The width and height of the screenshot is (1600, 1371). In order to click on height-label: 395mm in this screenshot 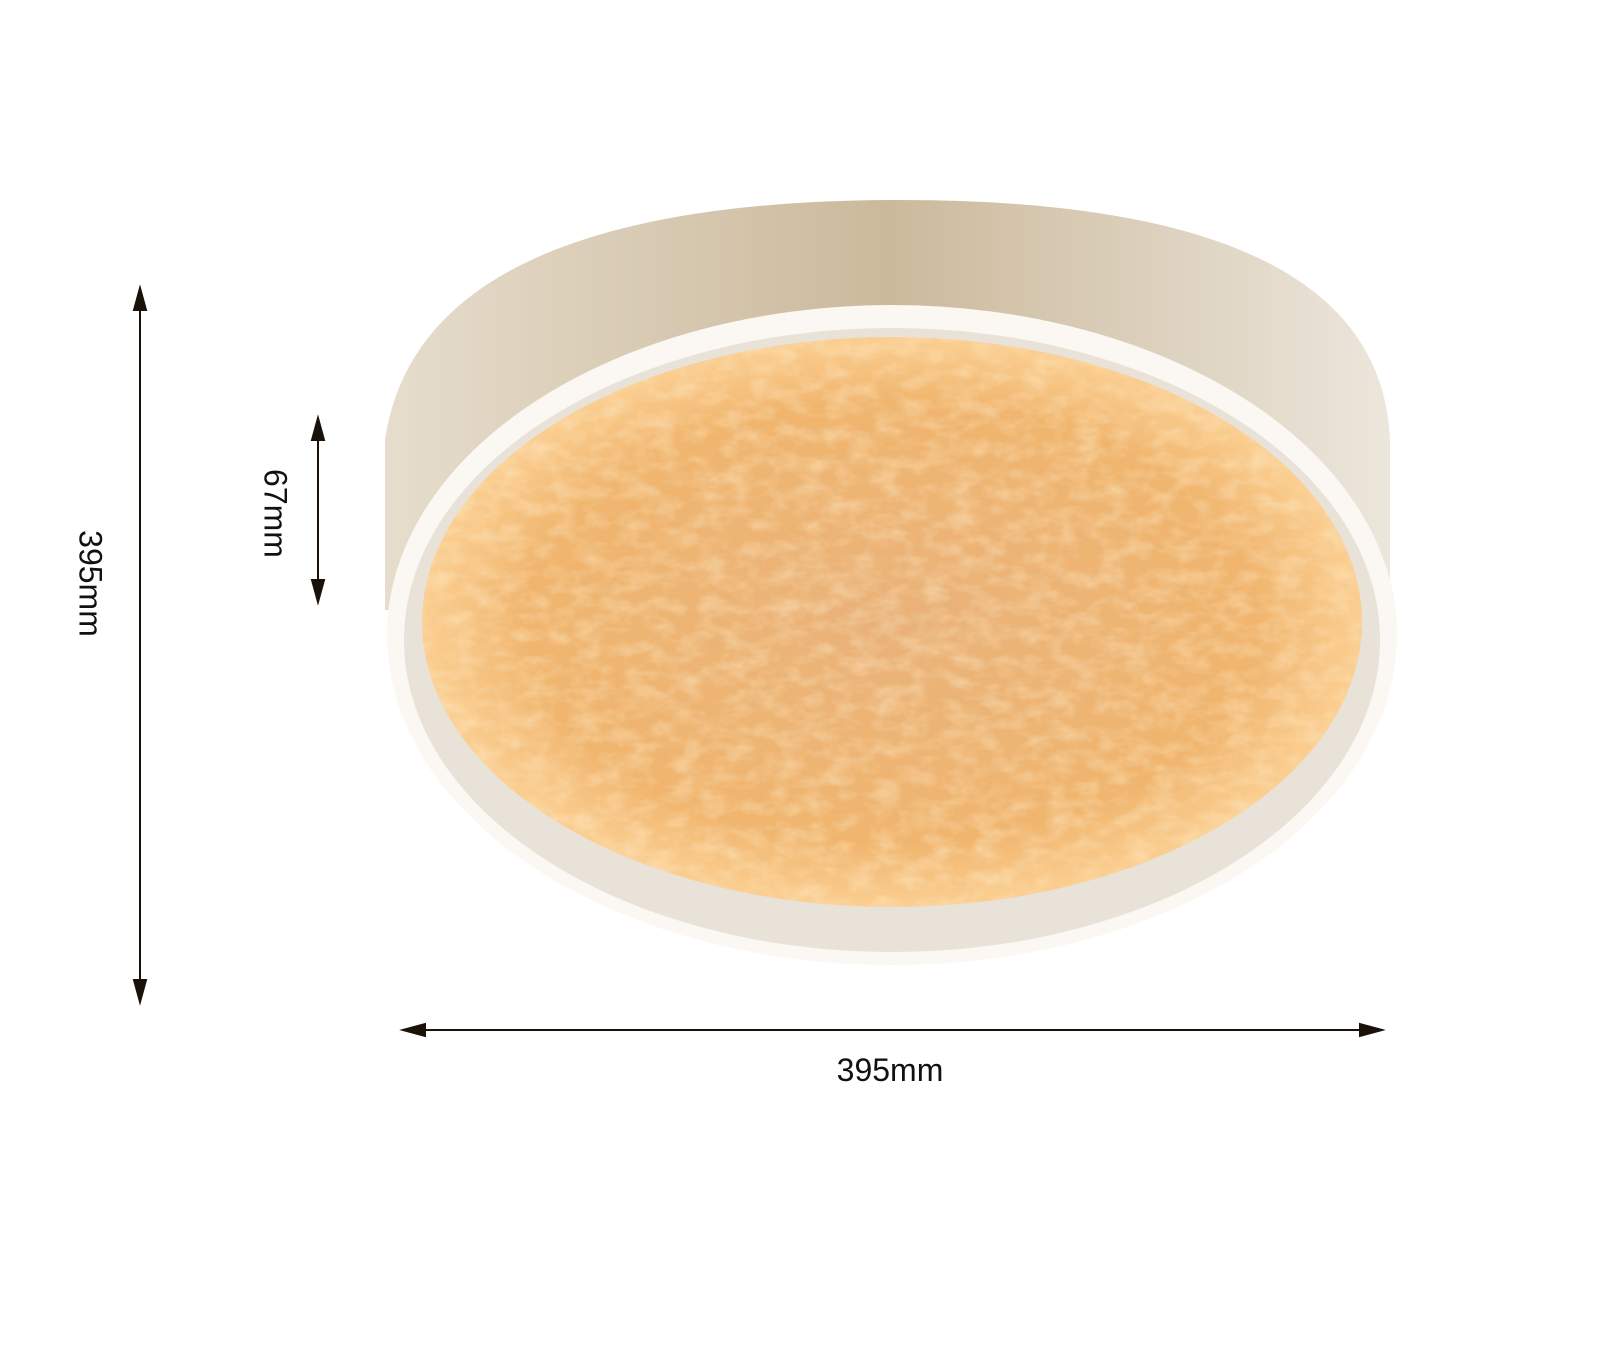, I will do `click(90, 583)`.